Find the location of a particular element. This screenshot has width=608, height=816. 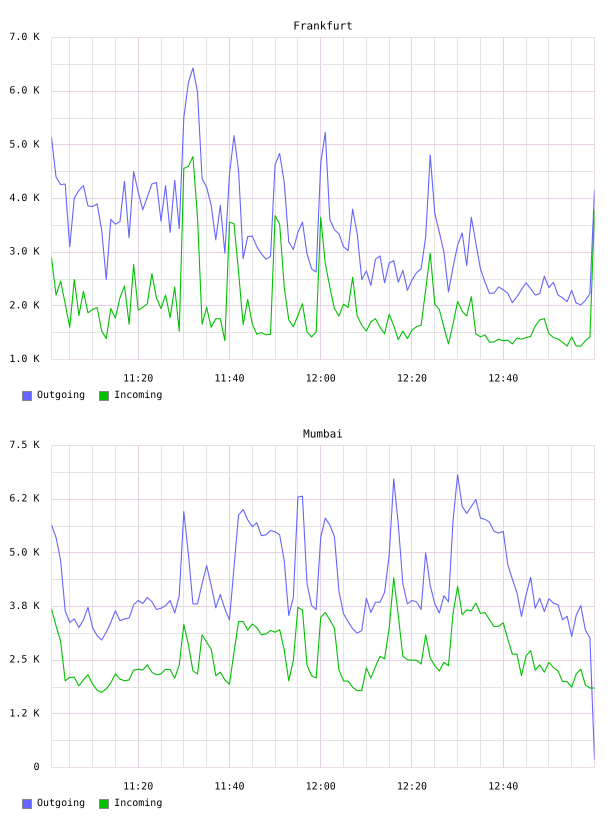

y-tick-label: 7.5 K is located at coordinates (24, 445).